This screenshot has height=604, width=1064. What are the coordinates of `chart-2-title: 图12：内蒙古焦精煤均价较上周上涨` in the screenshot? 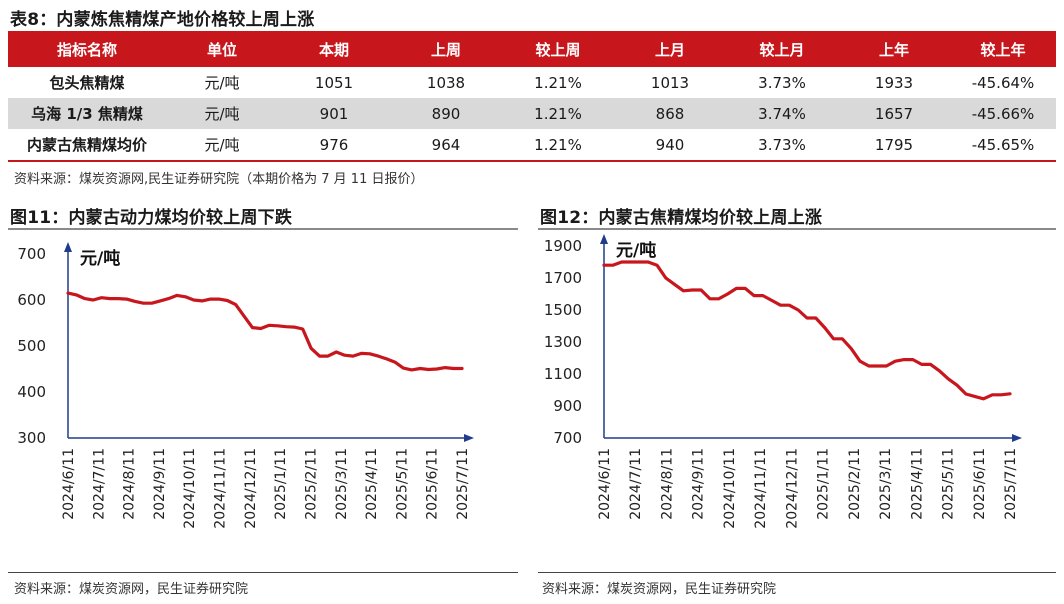 It's located at (681, 218).